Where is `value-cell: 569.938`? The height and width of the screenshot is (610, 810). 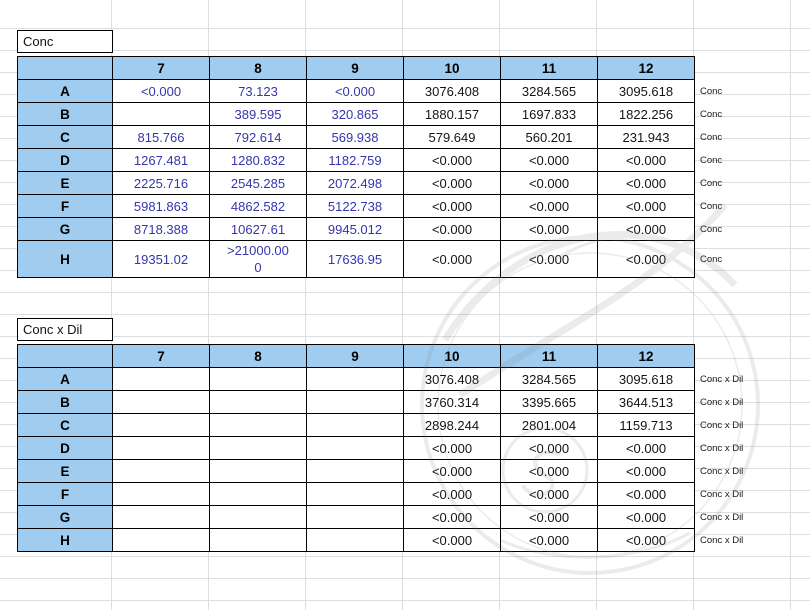
value-cell: 569.938 is located at coordinates (355, 137).